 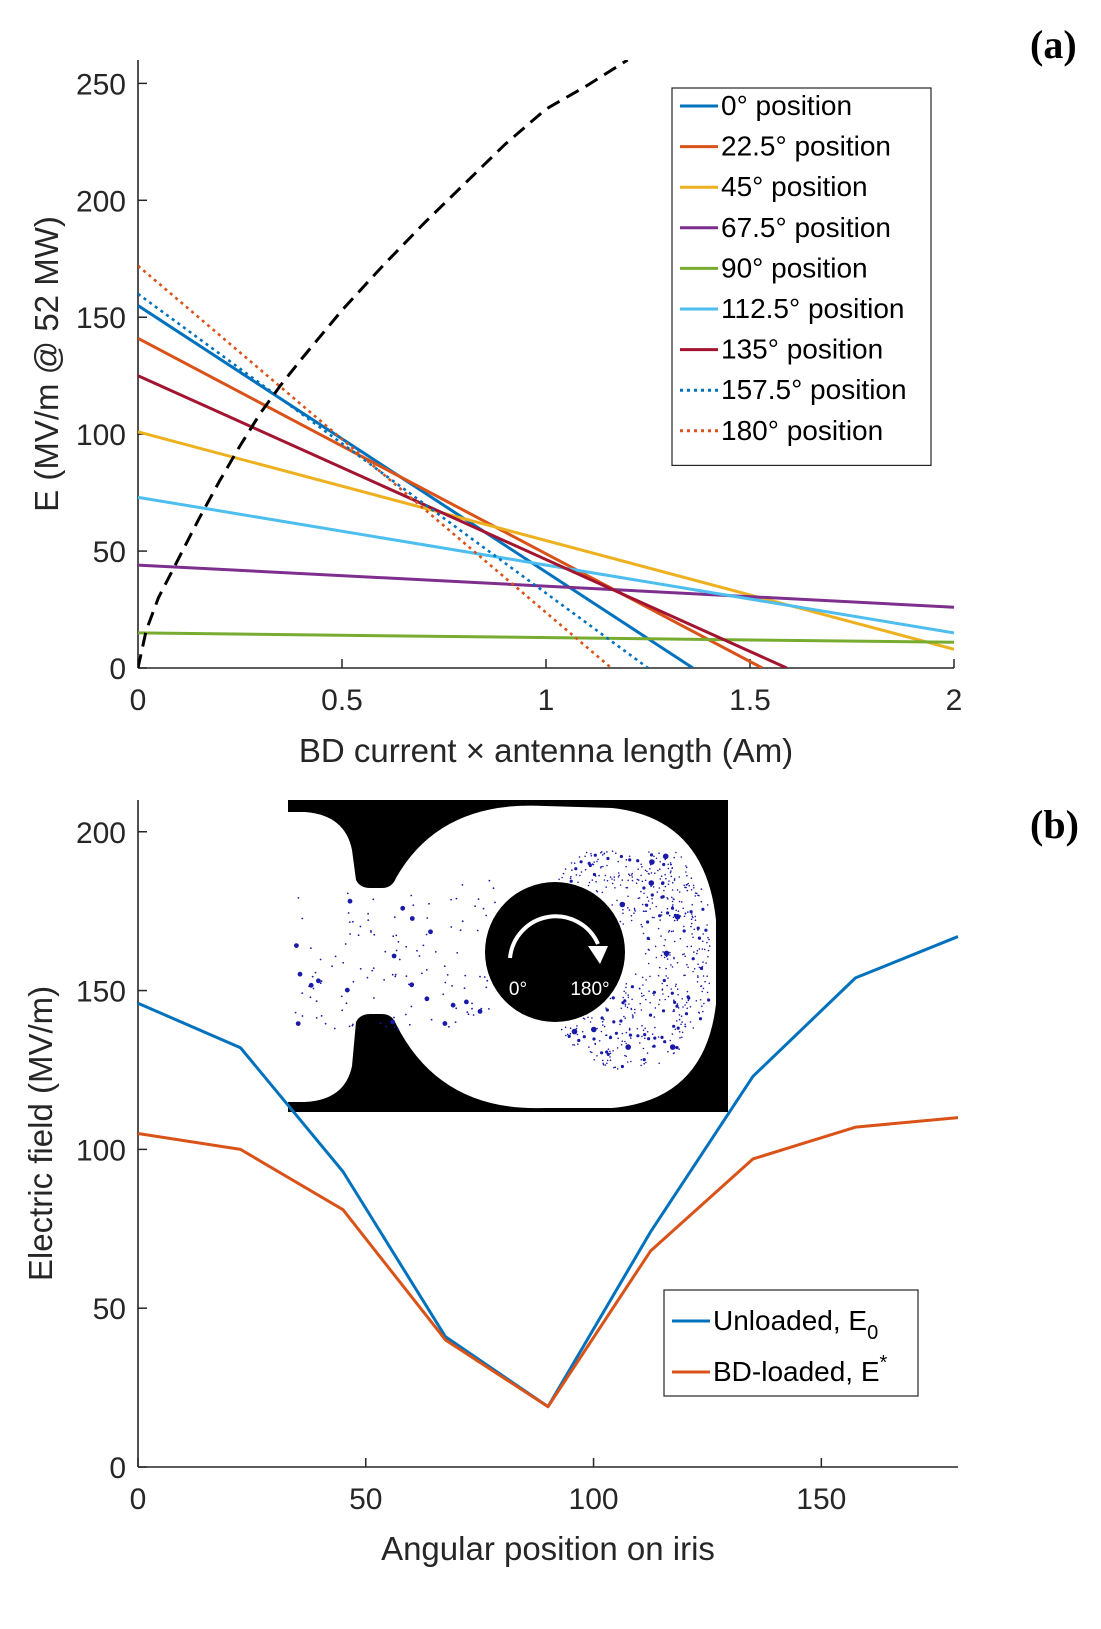 I want to click on panel-label-a: (a), so click(x=1053, y=44).